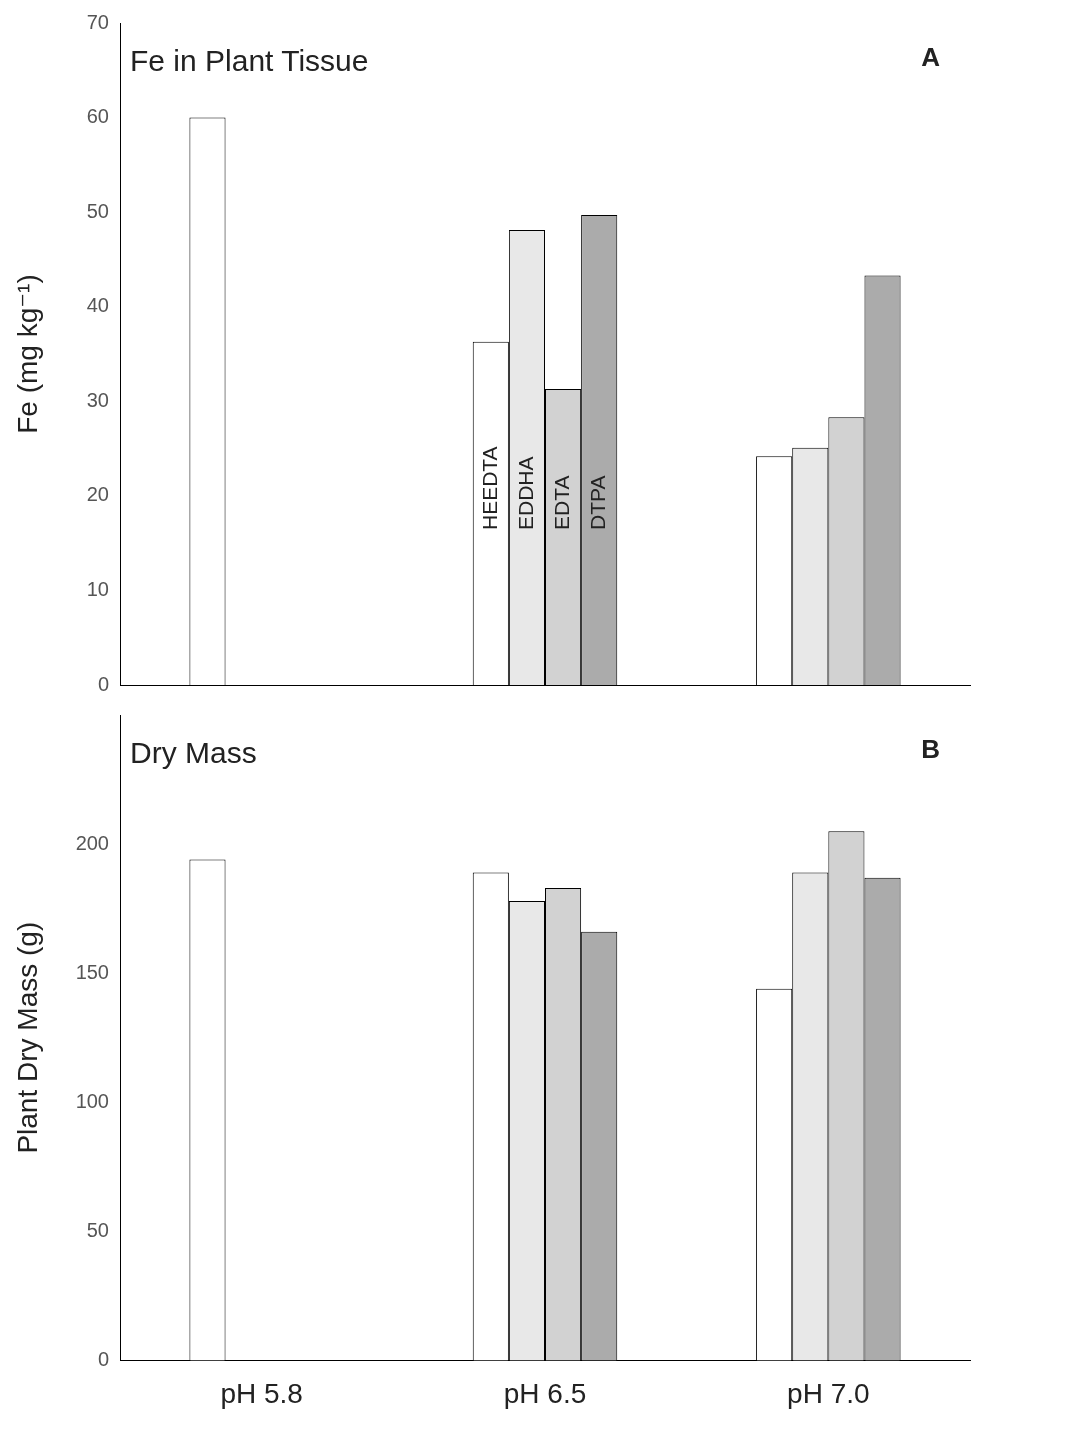 The image size is (1078, 1438). I want to click on series-label: EDTA, so click(561, 502).